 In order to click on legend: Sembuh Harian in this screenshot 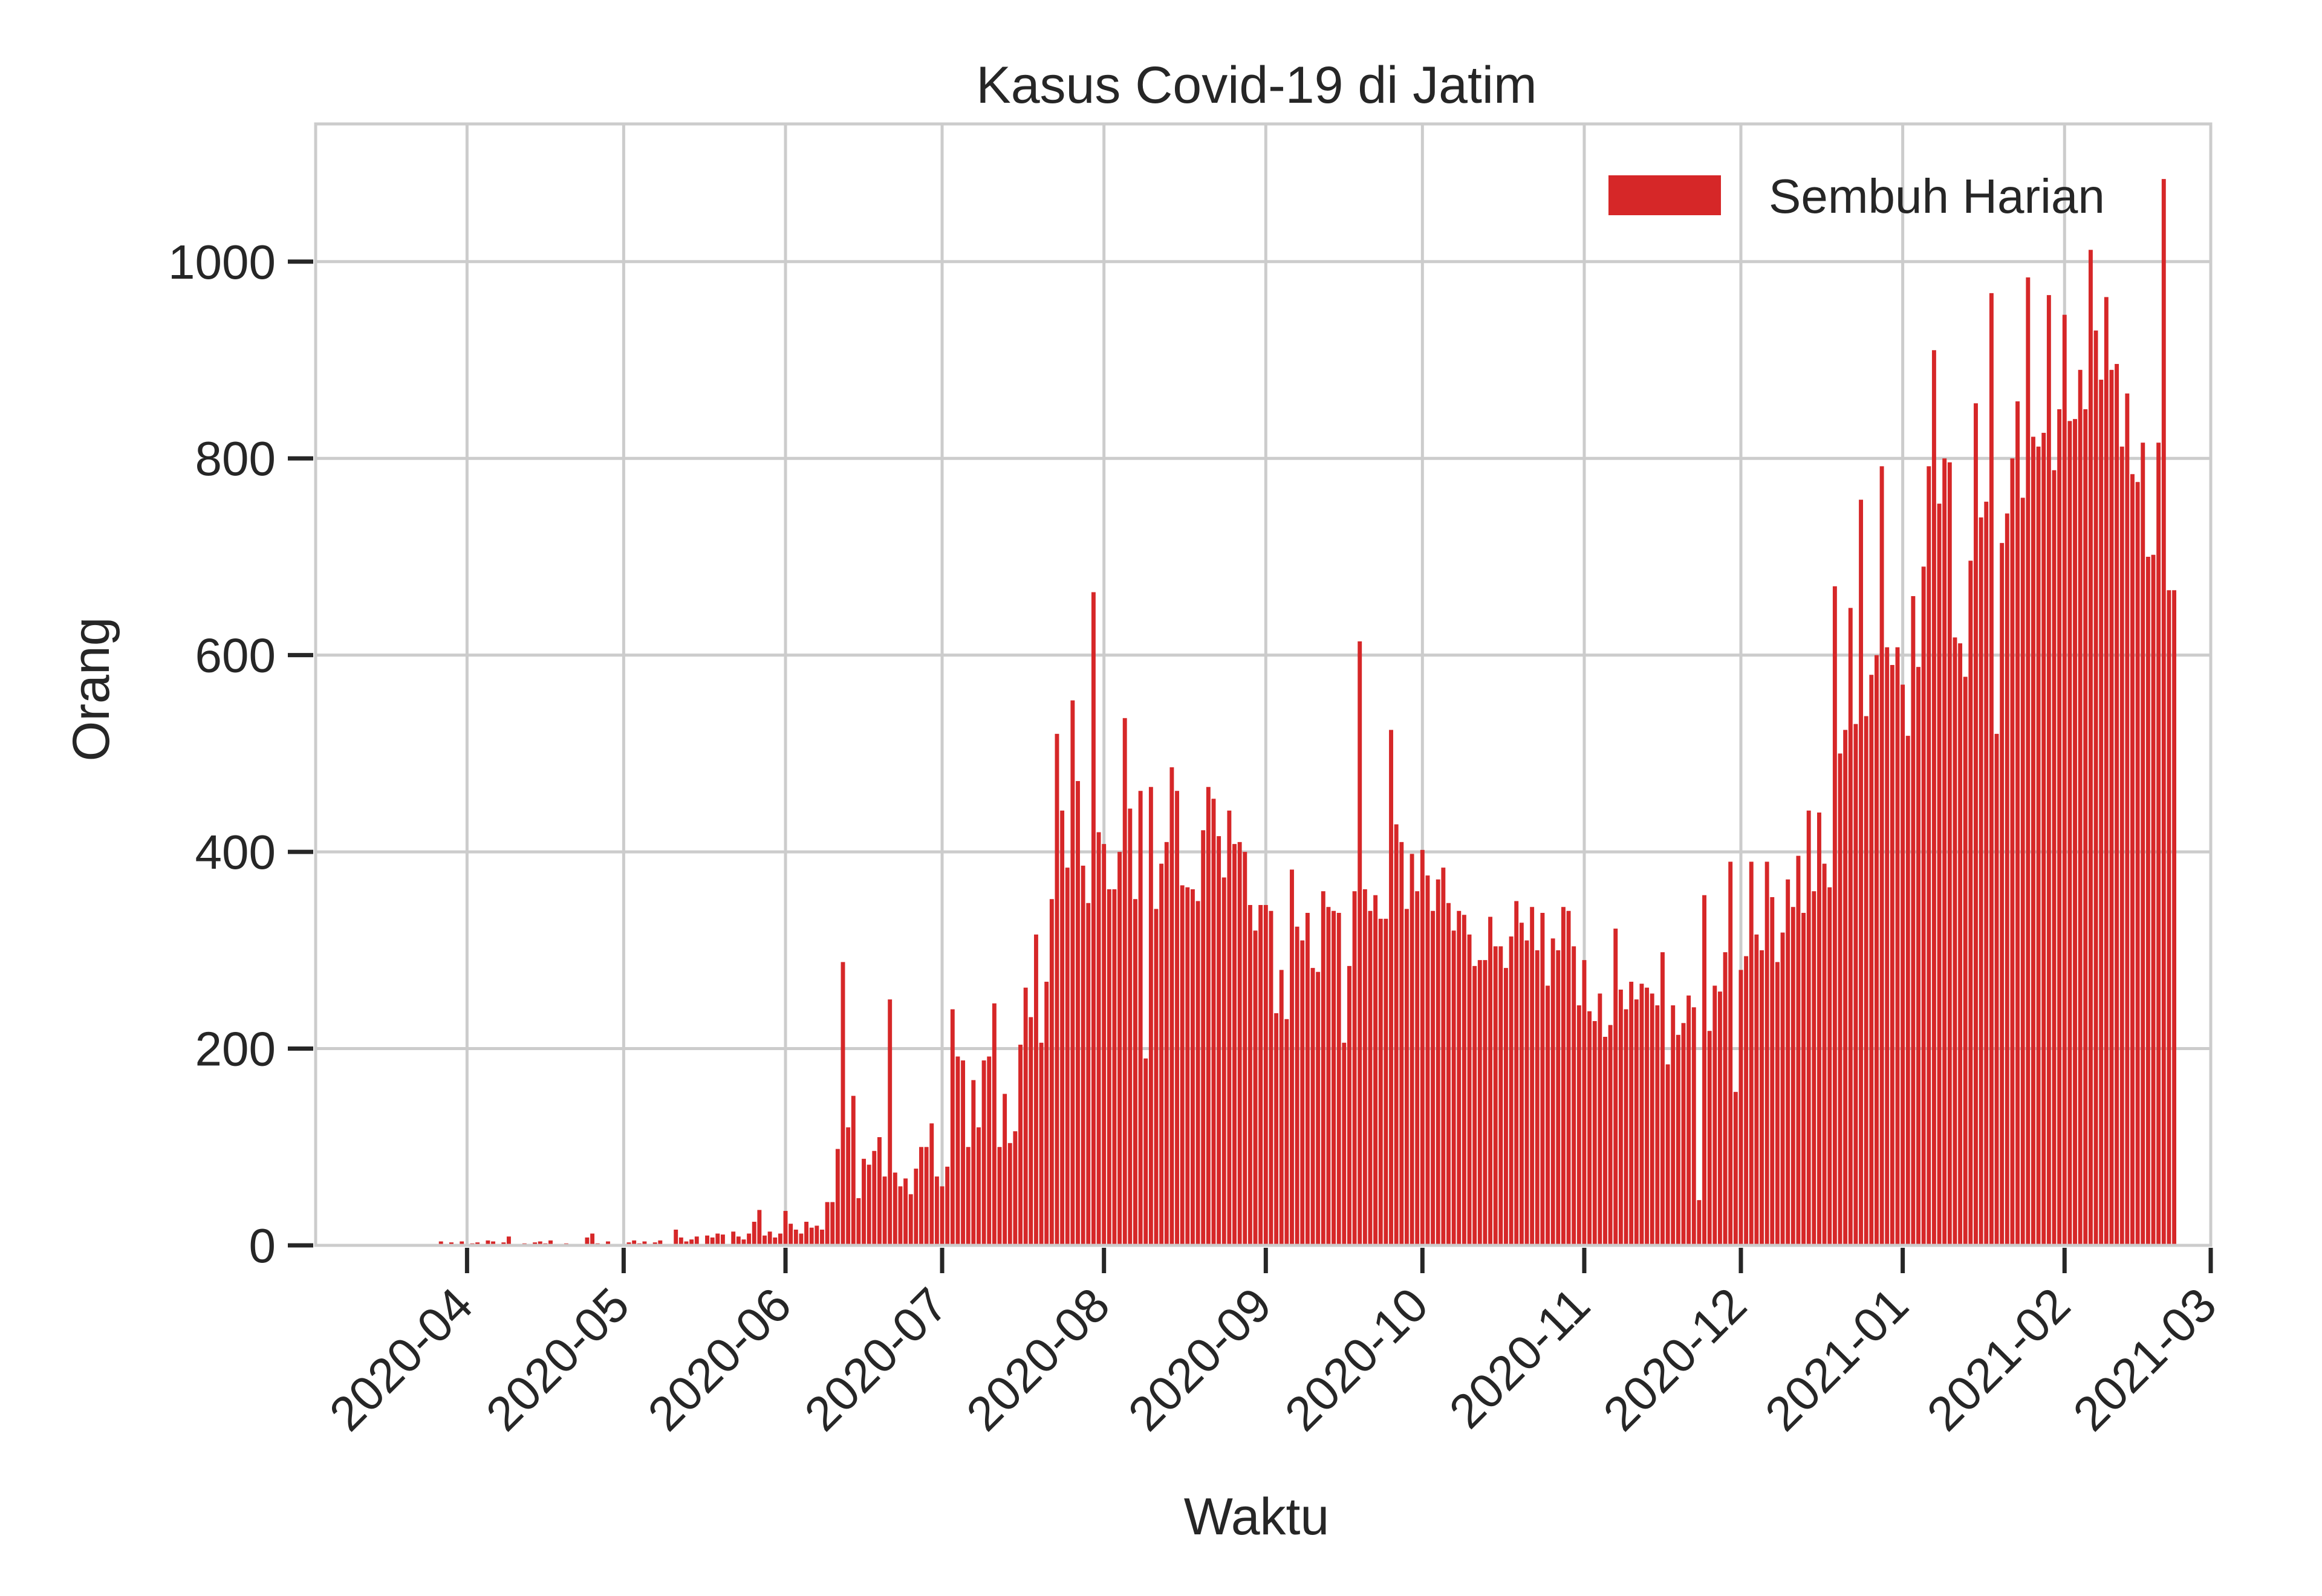, I will do `click(1856, 196)`.